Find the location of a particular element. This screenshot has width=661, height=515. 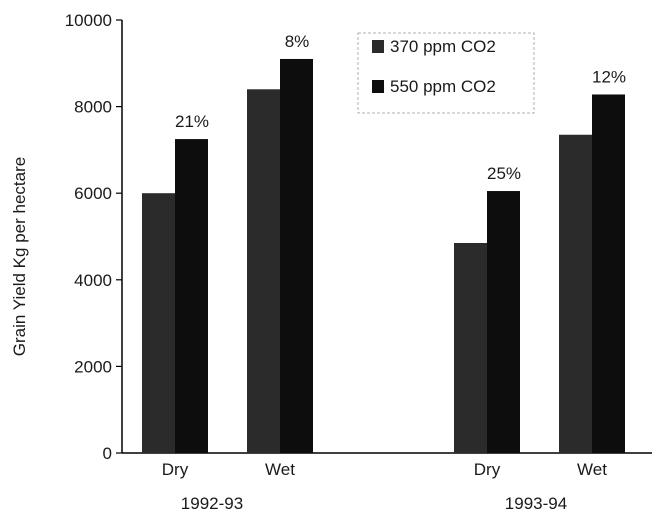

legend-entry: 550 ppm CO2 is located at coordinates (443, 86).